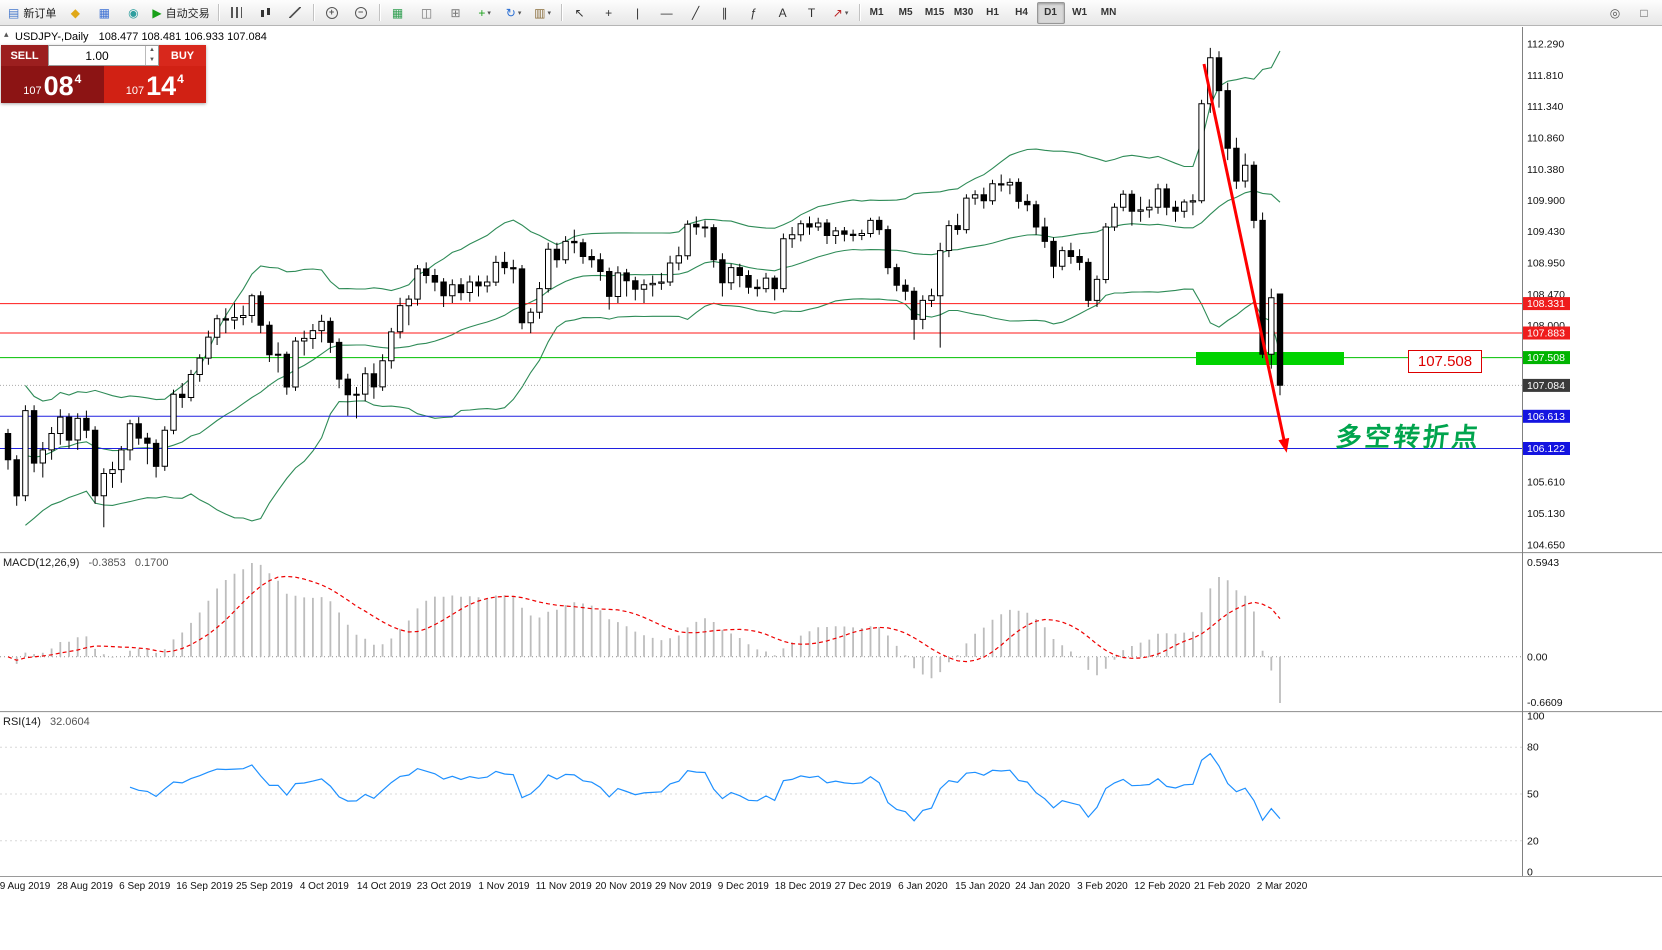  I want to click on price-tag-text: 107.084, so click(1546, 386).